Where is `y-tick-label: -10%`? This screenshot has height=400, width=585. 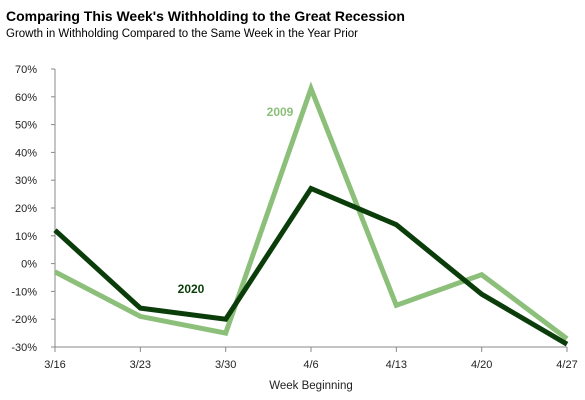 y-tick-label: -10% is located at coordinates (24, 292).